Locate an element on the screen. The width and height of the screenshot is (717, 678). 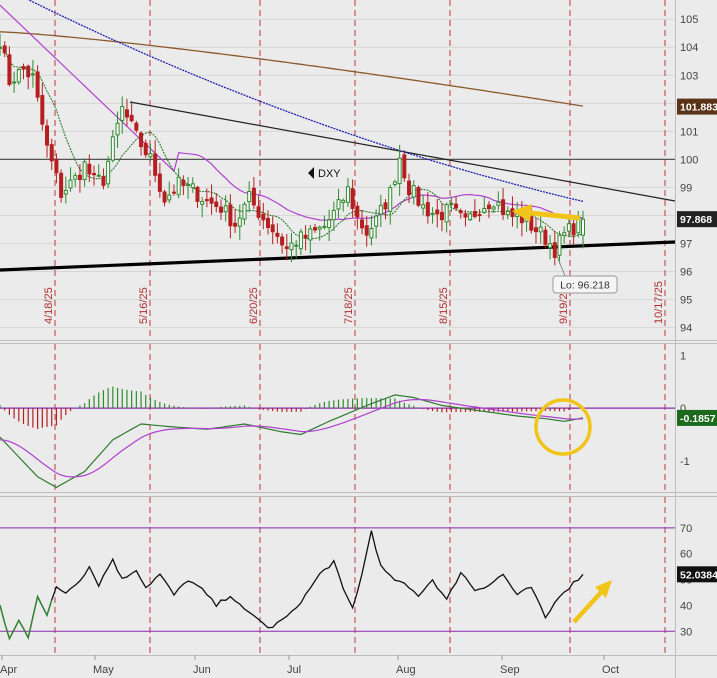
ma200-badge: 101.883 is located at coordinates (698, 108).